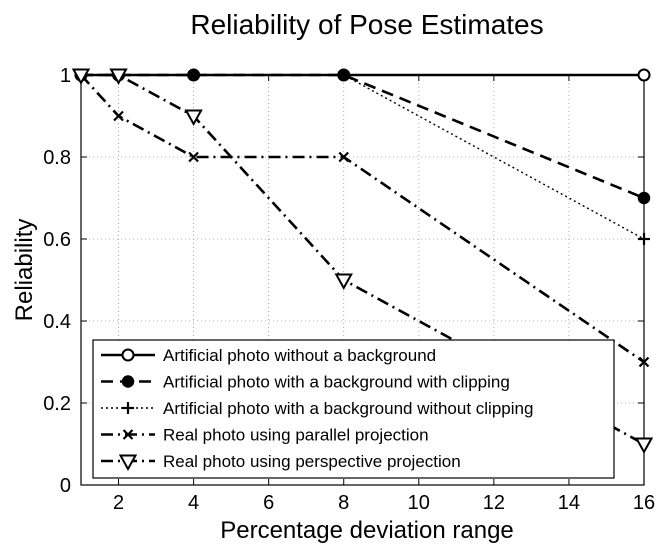 Image resolution: width=664 pixels, height=551 pixels. Describe the element at coordinates (569, 503) in the screenshot. I see `x-tick-label: 14` at that location.